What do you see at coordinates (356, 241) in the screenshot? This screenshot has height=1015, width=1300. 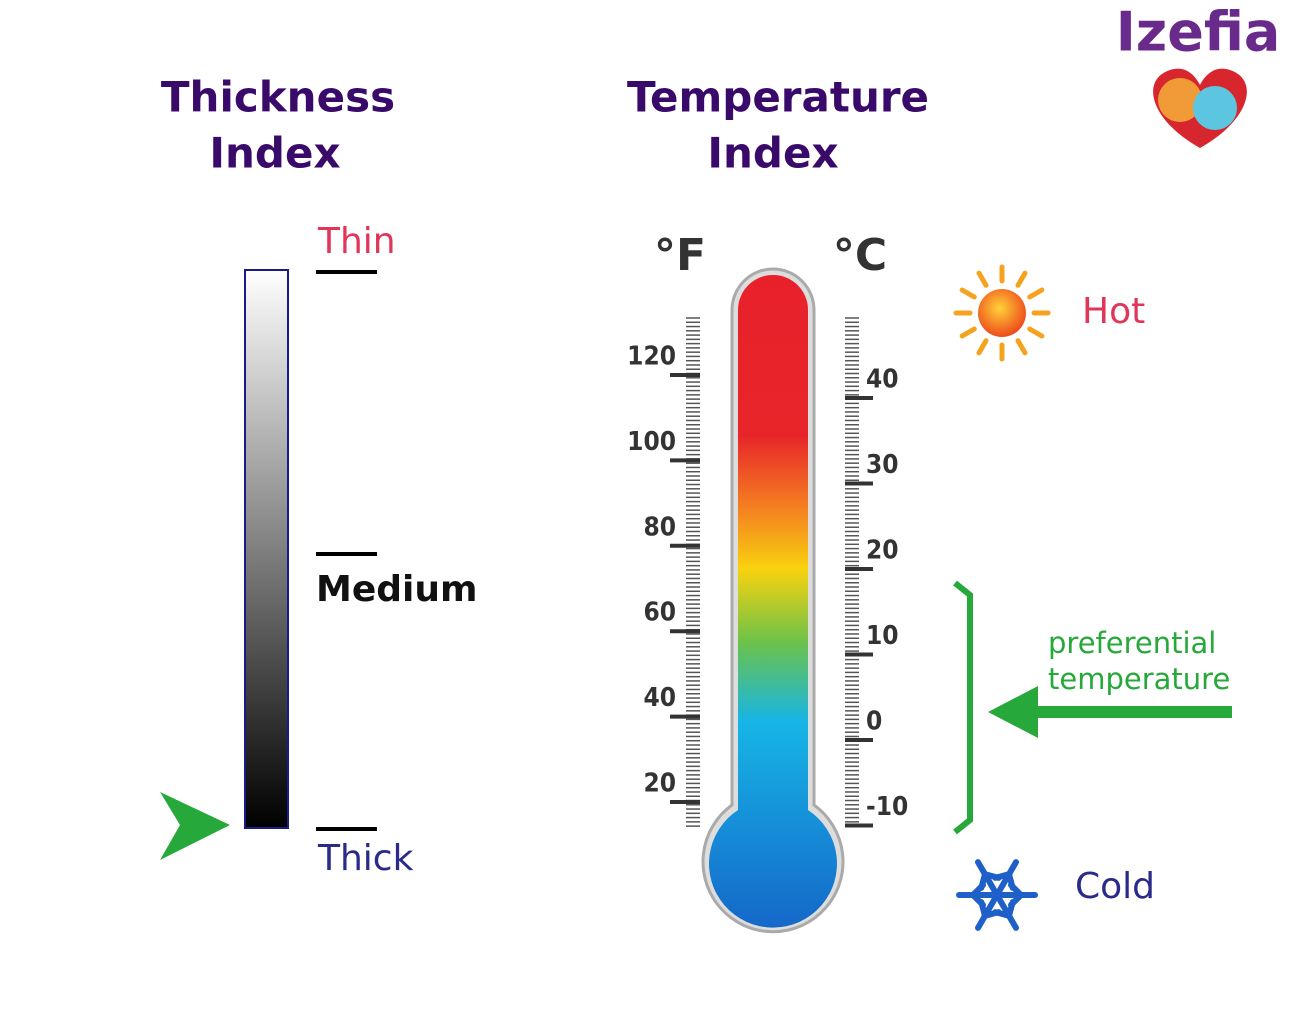 I see `level-label: Thin` at bounding box center [356, 241].